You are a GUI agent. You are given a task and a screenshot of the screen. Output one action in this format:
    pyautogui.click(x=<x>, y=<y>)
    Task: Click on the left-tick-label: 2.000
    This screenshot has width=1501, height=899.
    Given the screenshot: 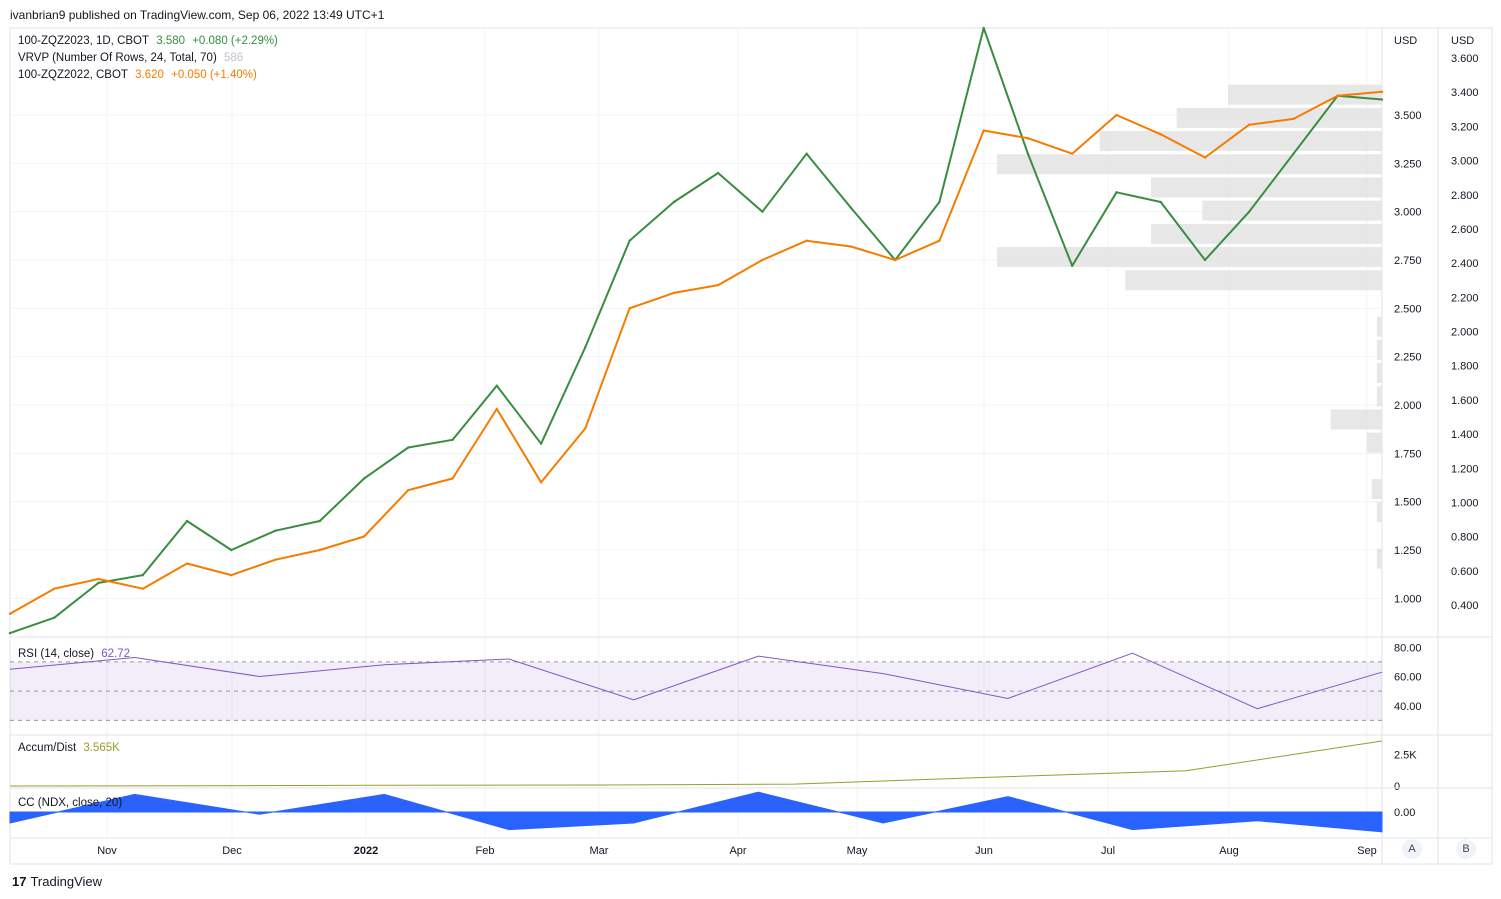 What is the action you would take?
    pyautogui.click(x=1408, y=406)
    